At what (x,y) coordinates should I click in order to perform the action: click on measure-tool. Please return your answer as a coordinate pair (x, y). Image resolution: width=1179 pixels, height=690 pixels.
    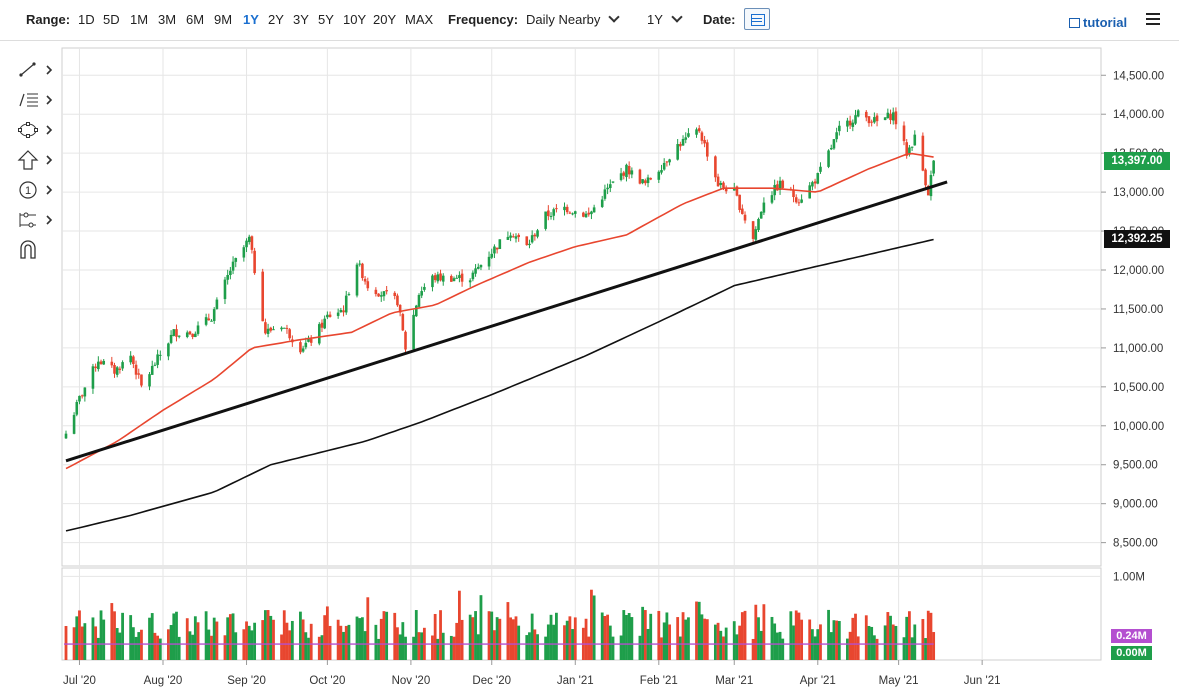
    Looking at the image, I should click on (34, 221).